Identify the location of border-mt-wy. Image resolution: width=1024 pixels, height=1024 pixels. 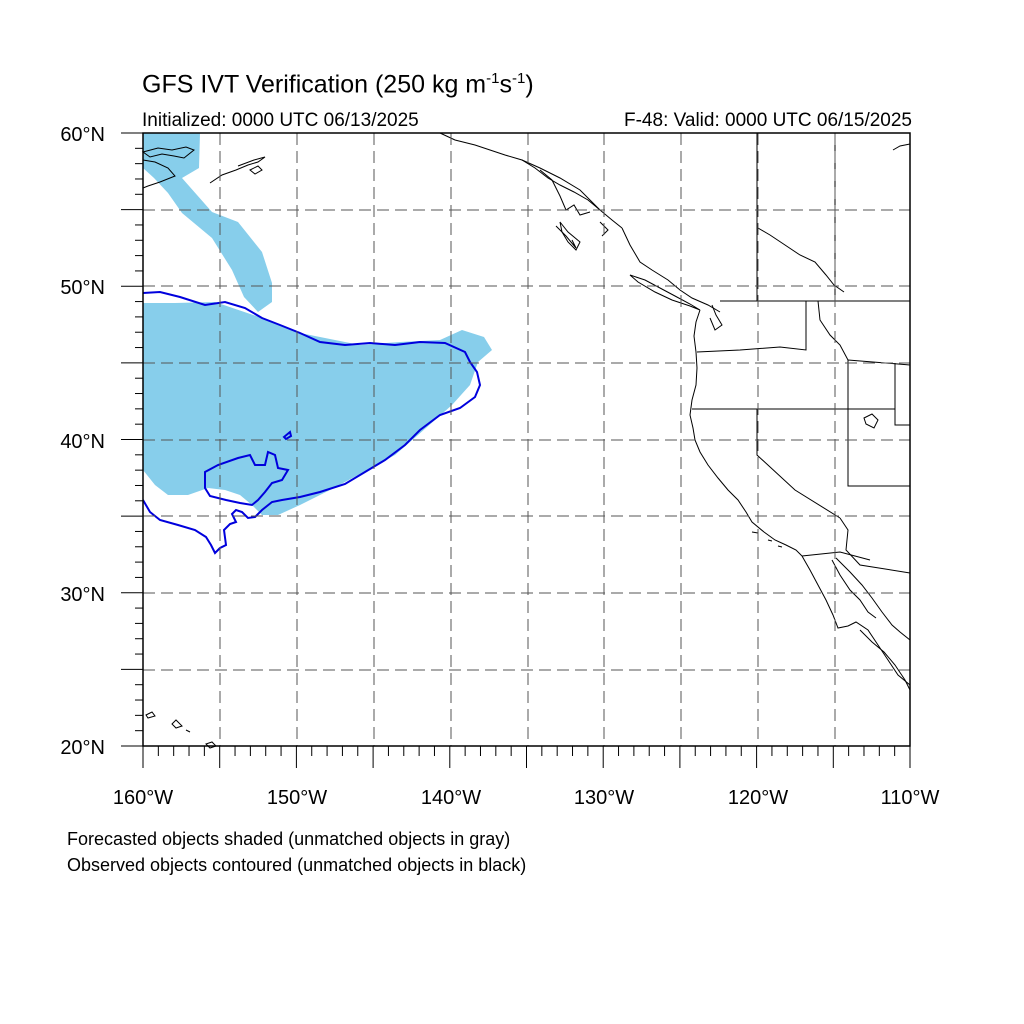
(902, 394).